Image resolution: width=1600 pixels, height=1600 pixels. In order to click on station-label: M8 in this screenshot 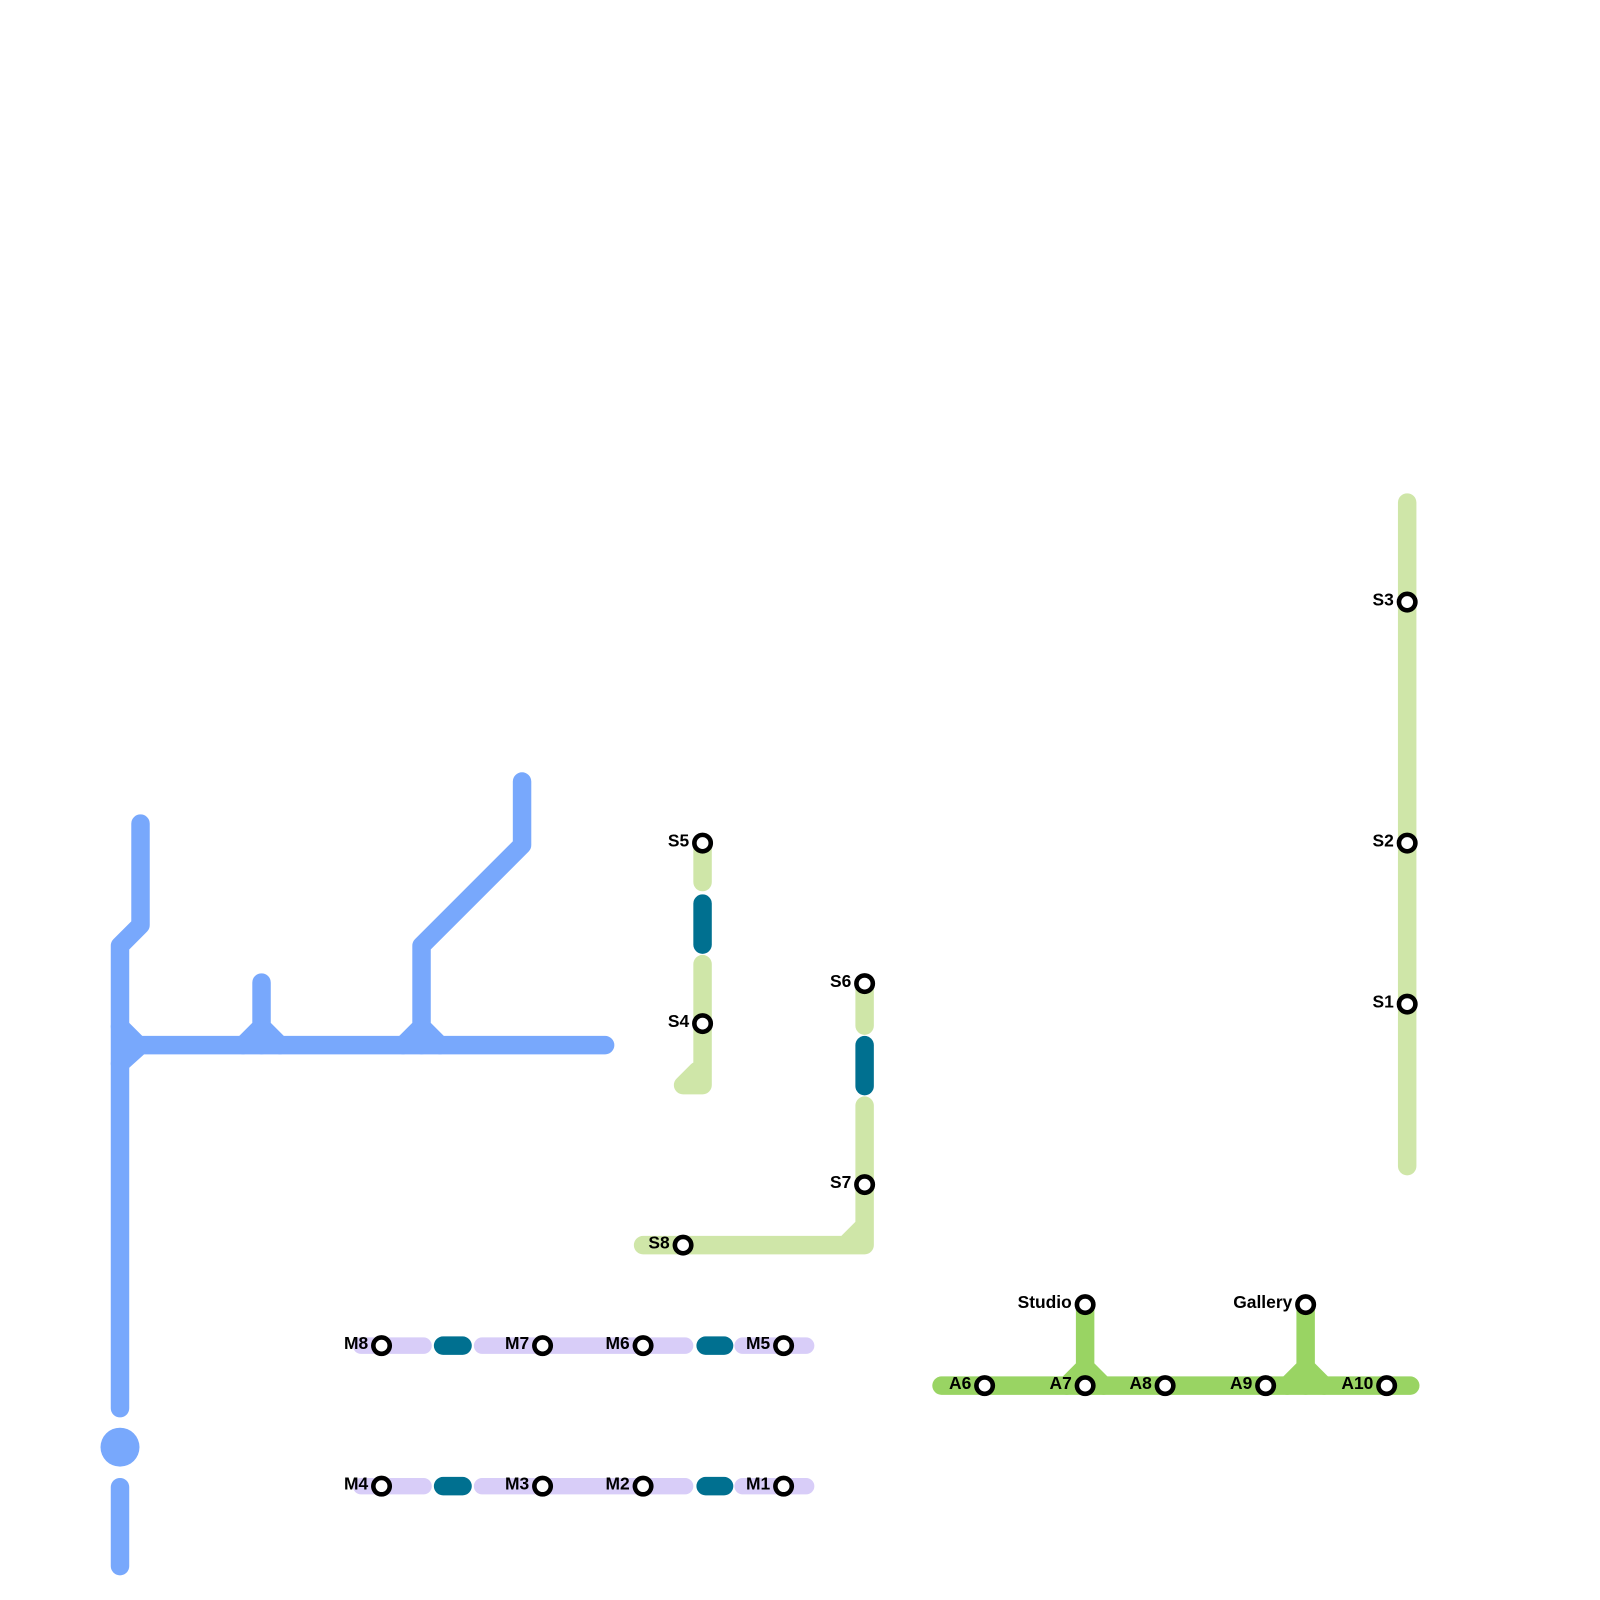, I will do `click(356, 1343)`.